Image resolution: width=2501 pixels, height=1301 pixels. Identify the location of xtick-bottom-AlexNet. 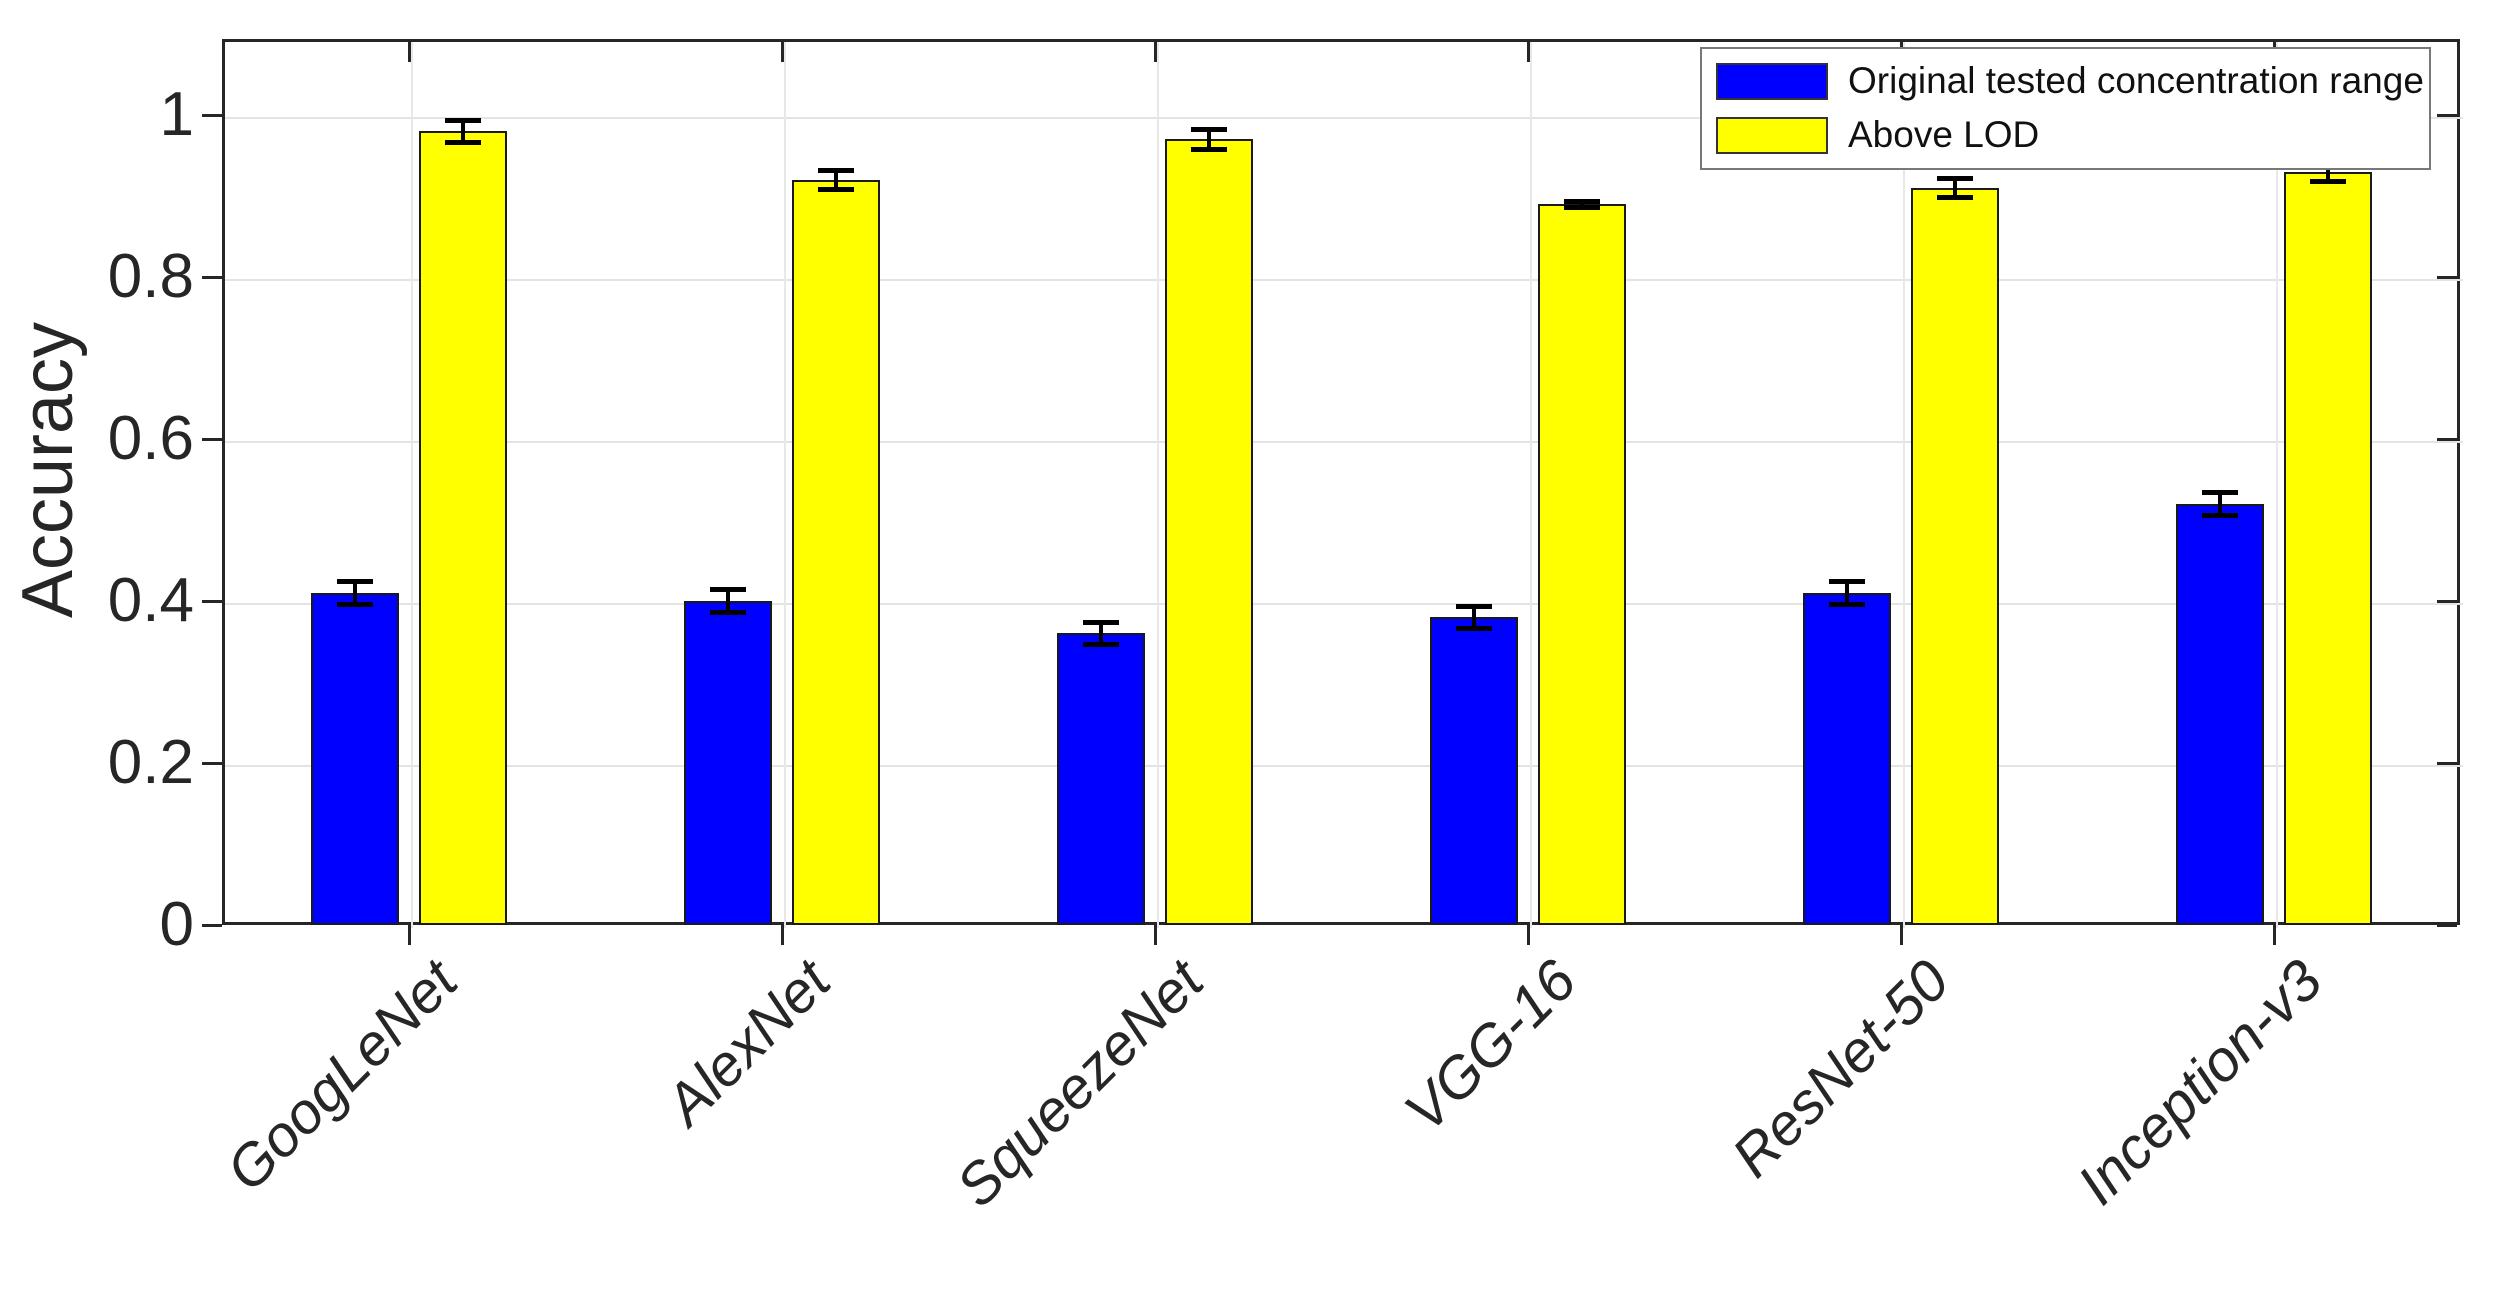
(782, 935).